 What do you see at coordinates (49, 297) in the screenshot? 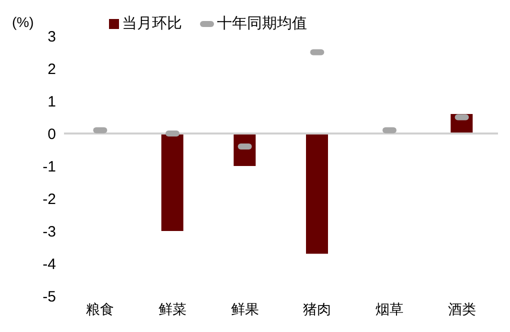
I see `y-tick-label: -5` at bounding box center [49, 297].